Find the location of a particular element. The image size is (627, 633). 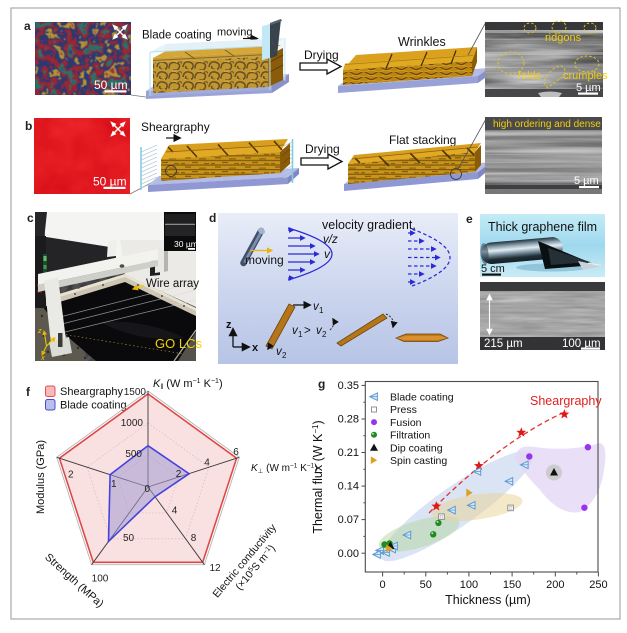

svg-text: e is located at coordinates (469, 219).